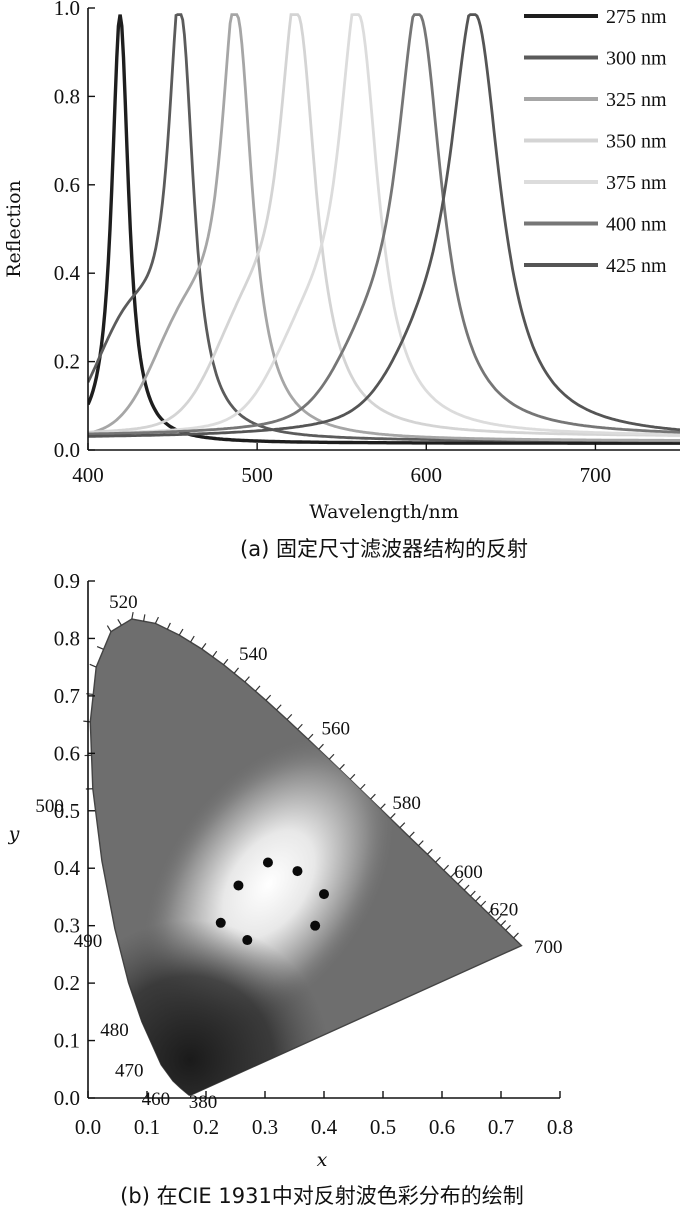  What do you see at coordinates (67, 811) in the screenshot?
I see `b-y-tick-label: 0.5` at bounding box center [67, 811].